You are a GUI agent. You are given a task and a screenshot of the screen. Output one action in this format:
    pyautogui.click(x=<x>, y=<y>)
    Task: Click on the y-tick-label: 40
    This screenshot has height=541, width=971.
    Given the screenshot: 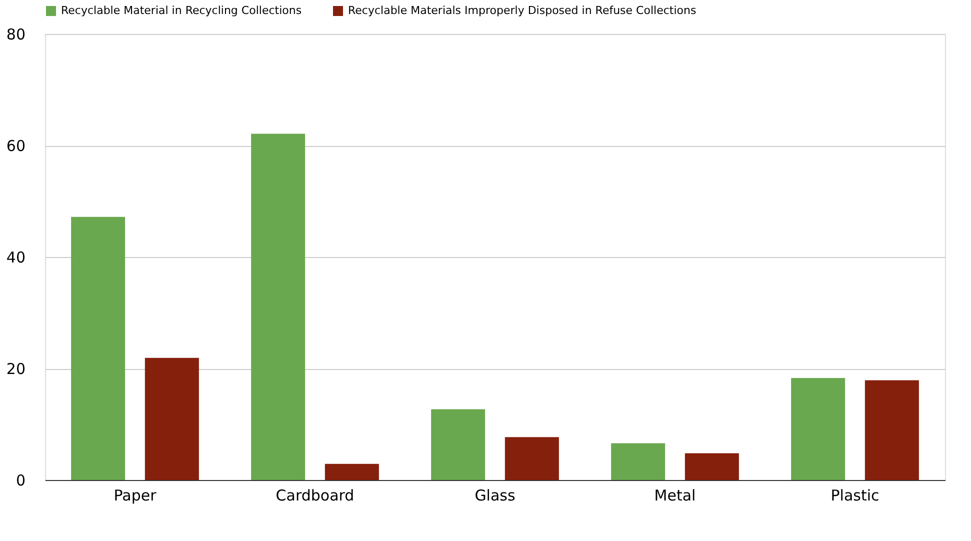 What is the action you would take?
    pyautogui.click(x=16, y=257)
    